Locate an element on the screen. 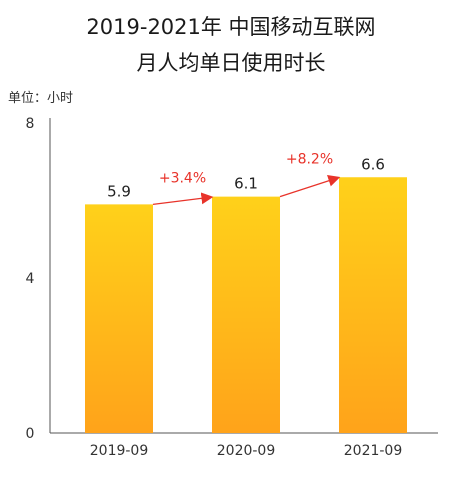  y-tick-label: 4 is located at coordinates (30, 279).